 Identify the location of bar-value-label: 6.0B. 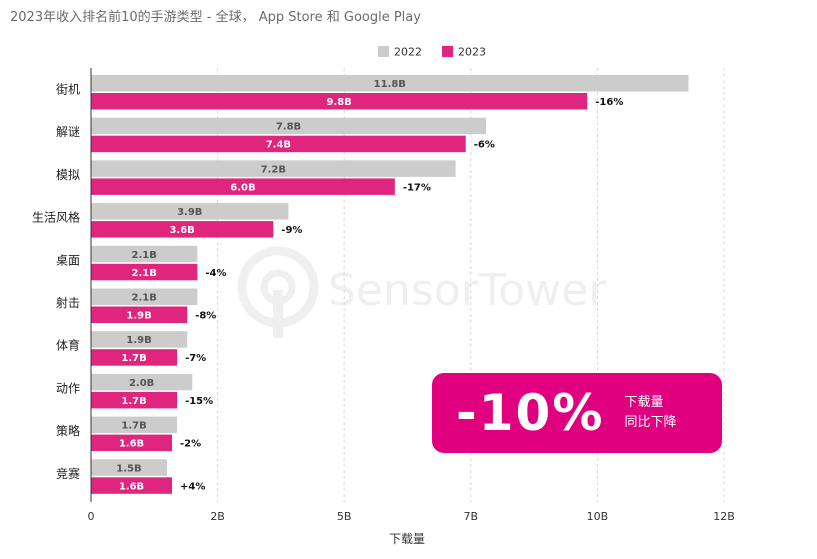
(242, 187).